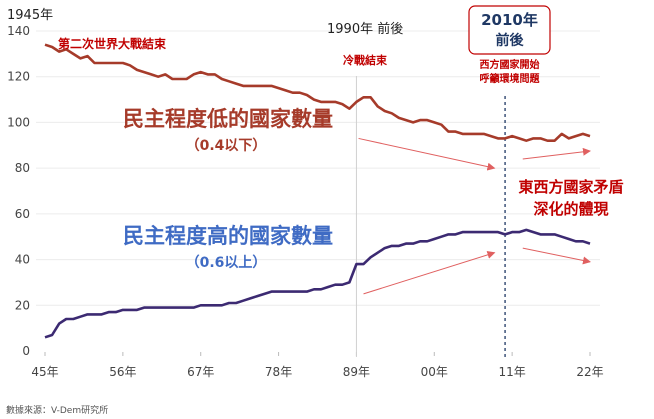  What do you see at coordinates (30, 15) in the screenshot?
I see `year-1945-label: 1945年` at bounding box center [30, 15].